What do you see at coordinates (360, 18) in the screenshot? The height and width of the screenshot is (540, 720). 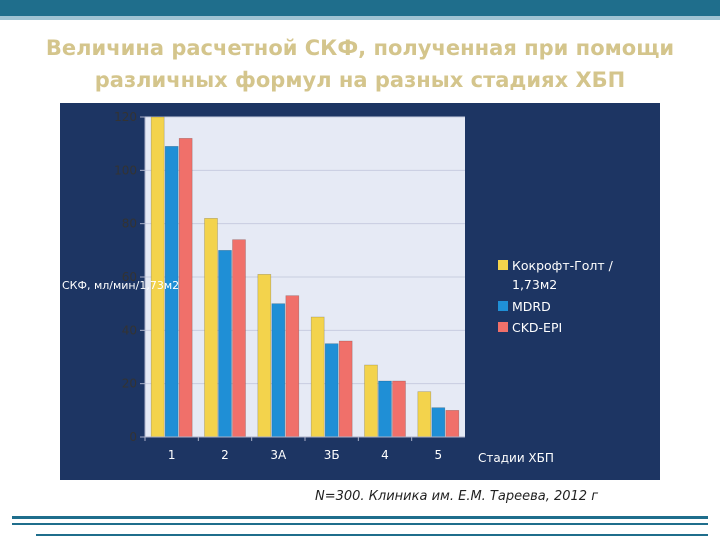 I see `top-bar-light-stripe` at bounding box center [360, 18].